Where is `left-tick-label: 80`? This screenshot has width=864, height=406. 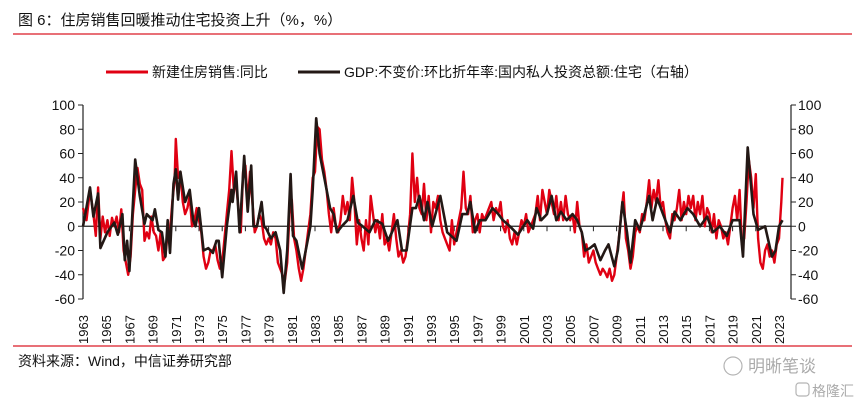 left-tick-label: 80 is located at coordinates (67, 129).